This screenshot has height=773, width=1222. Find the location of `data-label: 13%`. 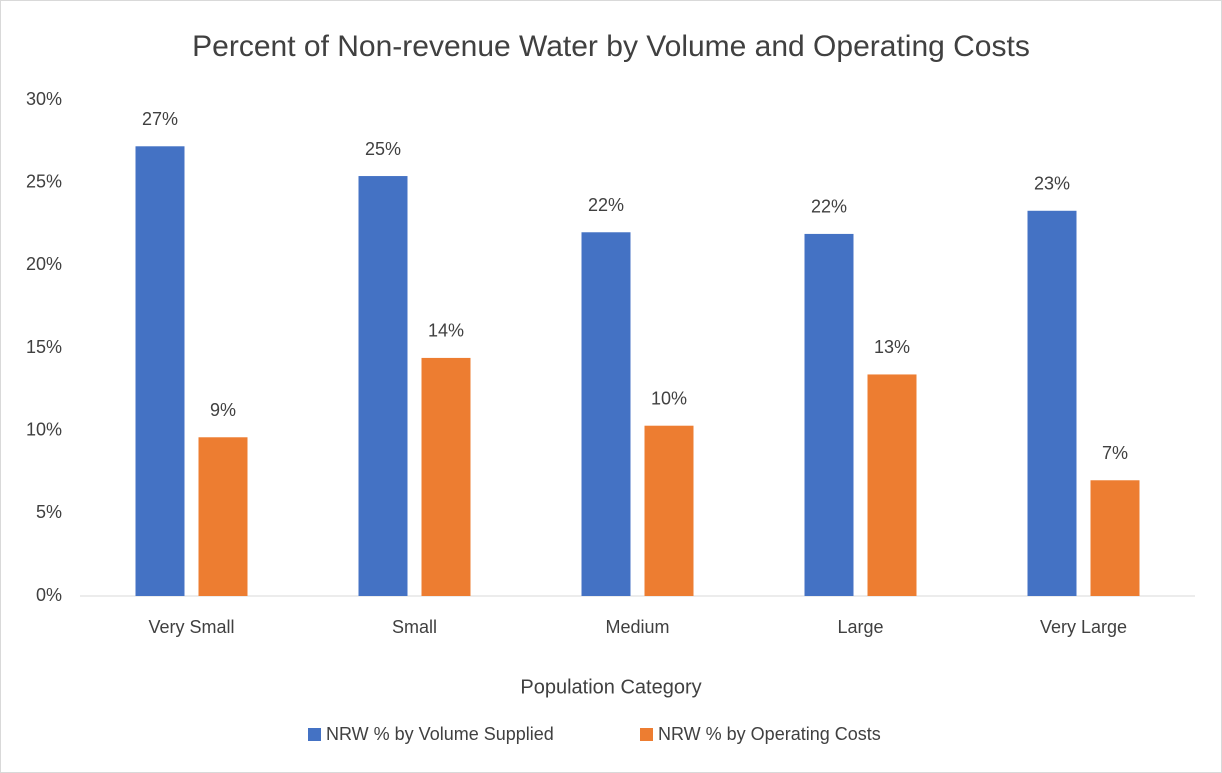

data-label: 13% is located at coordinates (892, 347).